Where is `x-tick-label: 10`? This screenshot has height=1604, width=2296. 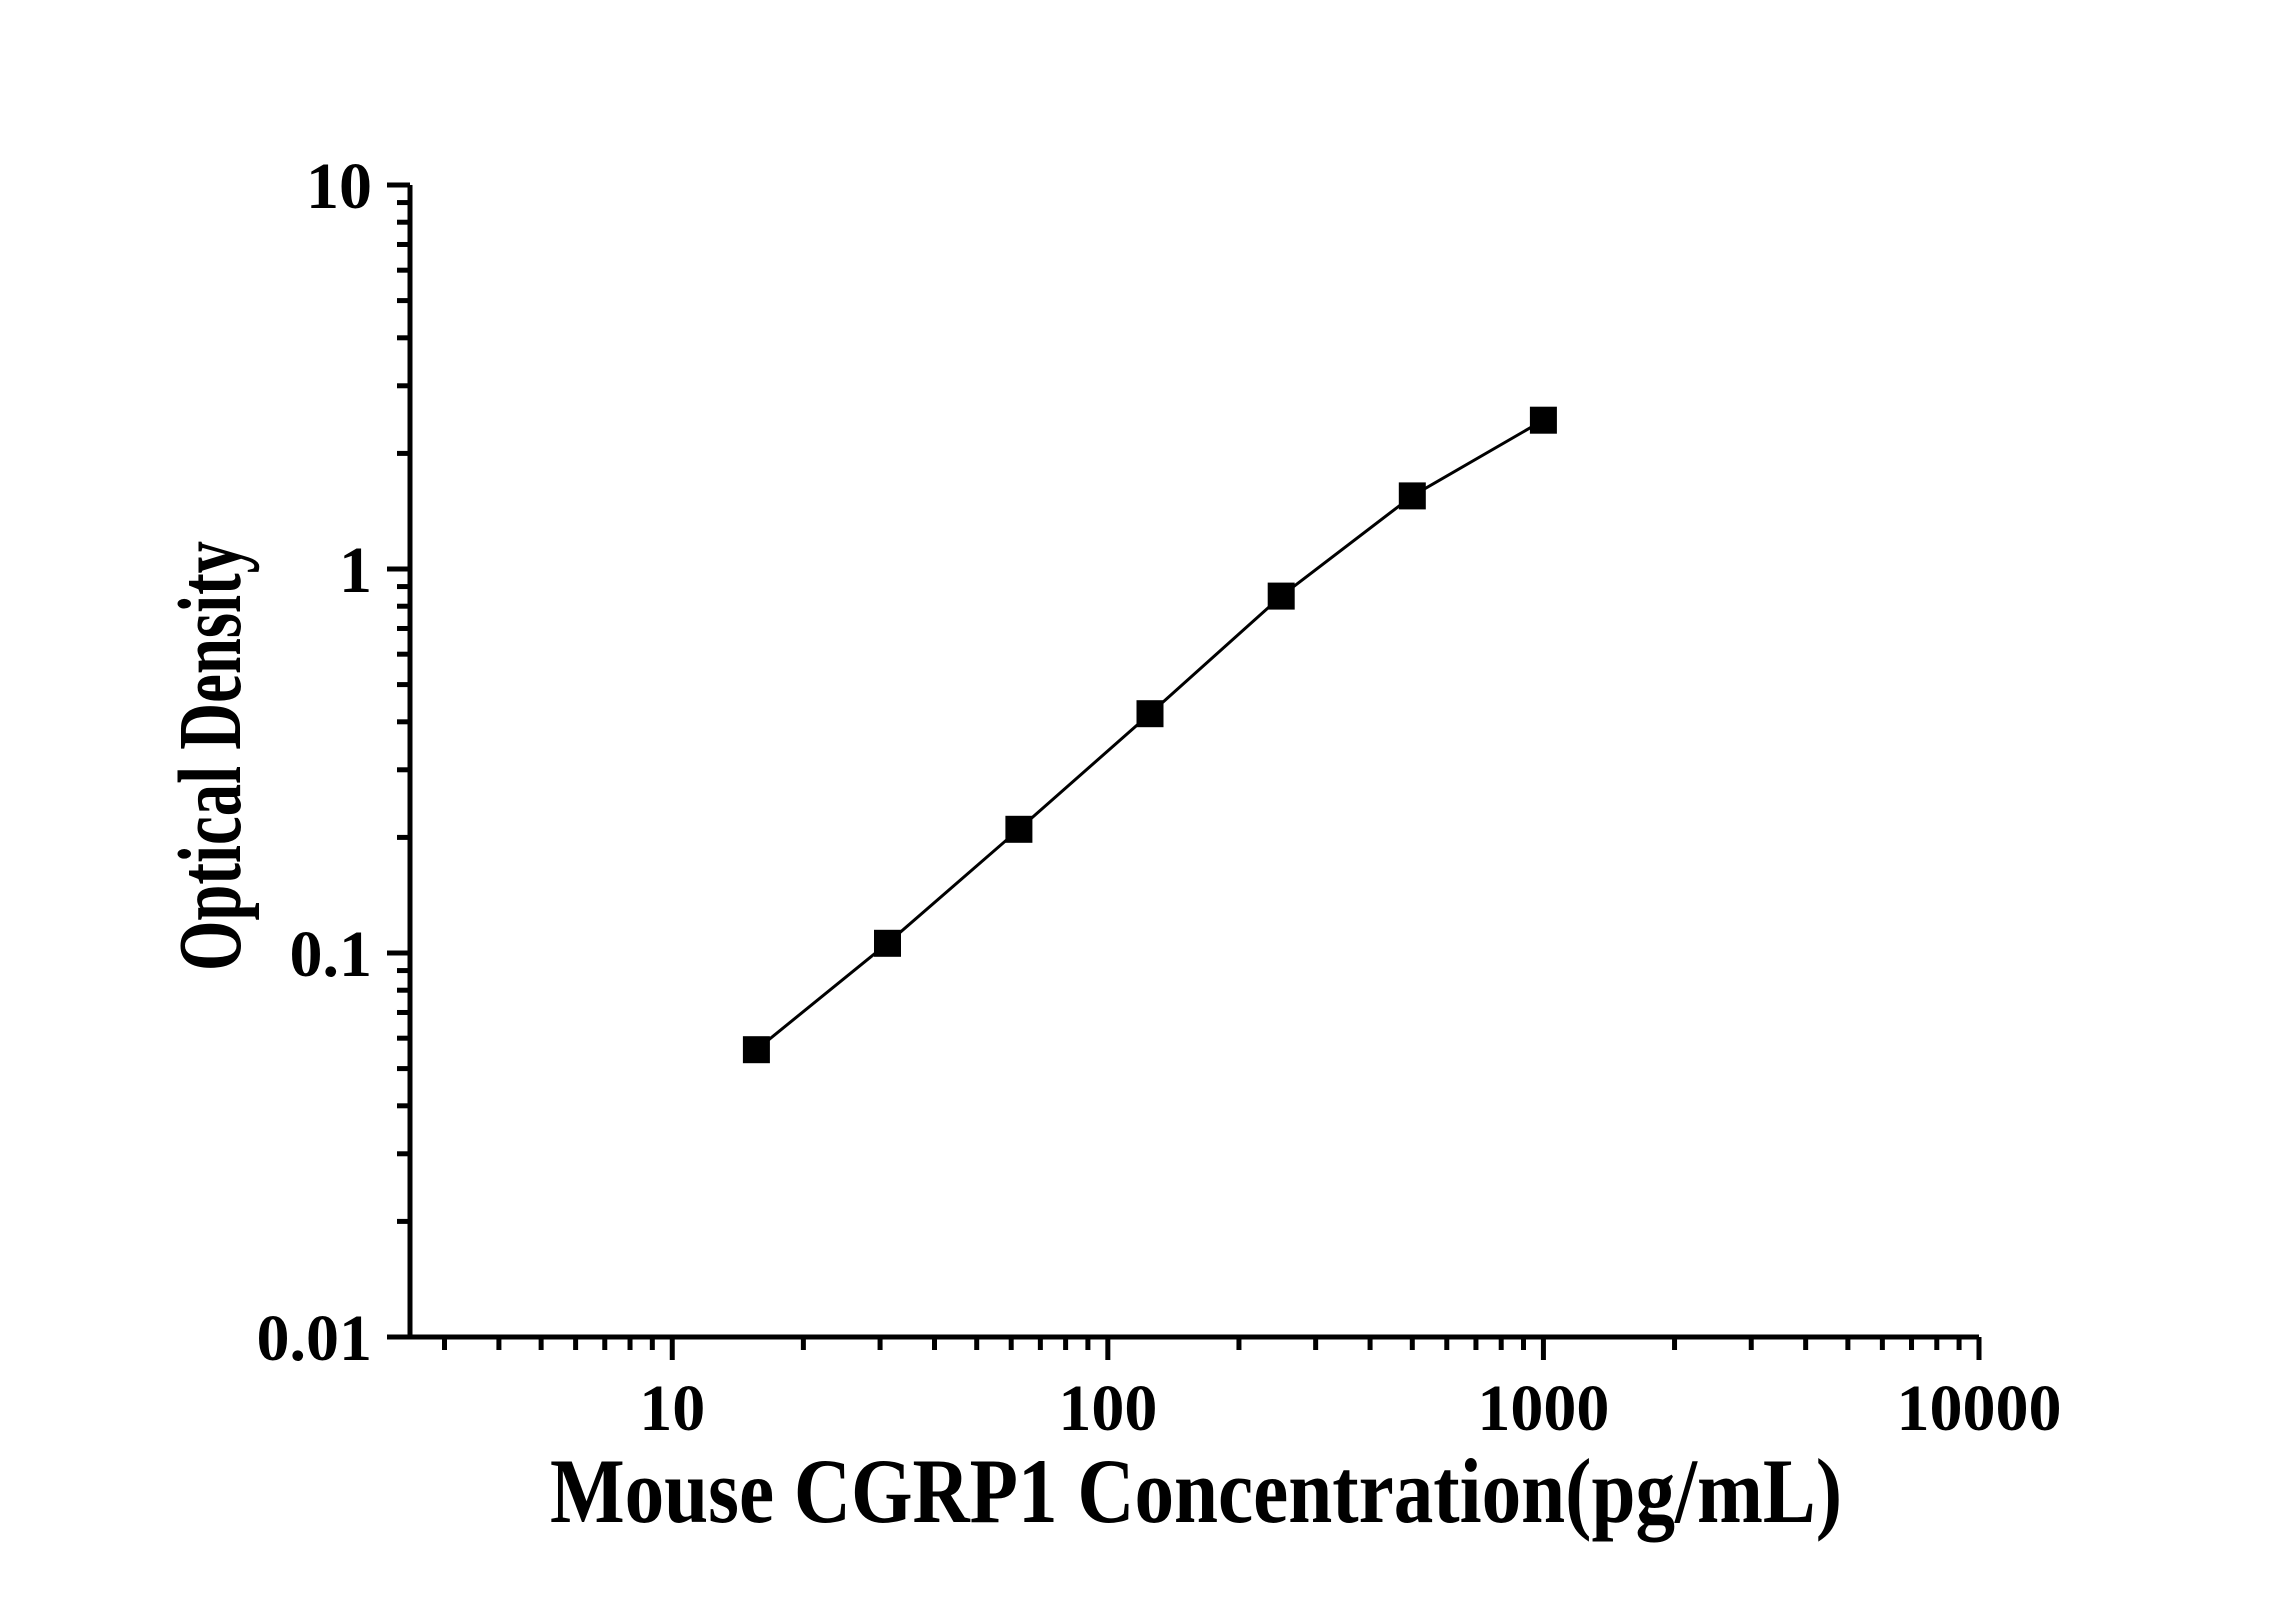 x-tick-label: 10 is located at coordinates (672, 1408).